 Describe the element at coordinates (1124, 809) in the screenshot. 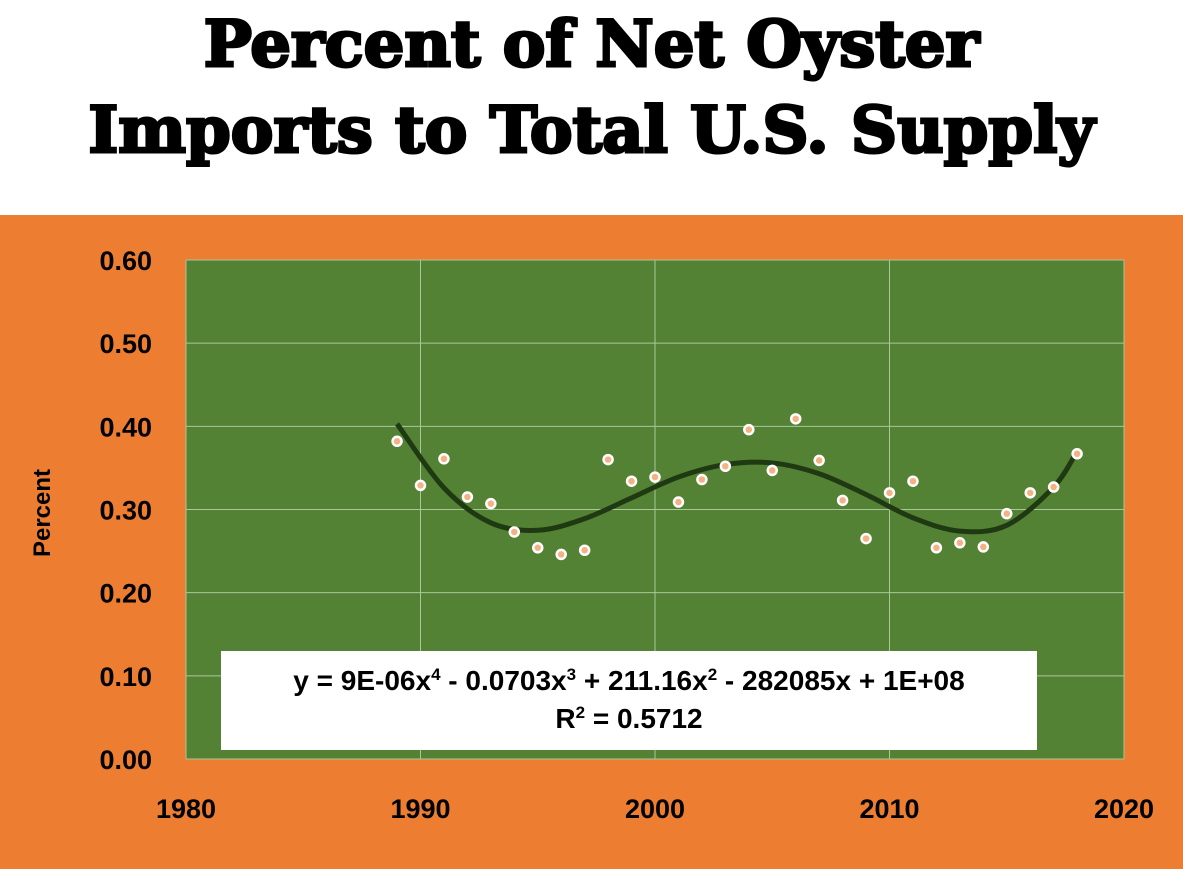

I see `x-tick-label: 2020` at that location.